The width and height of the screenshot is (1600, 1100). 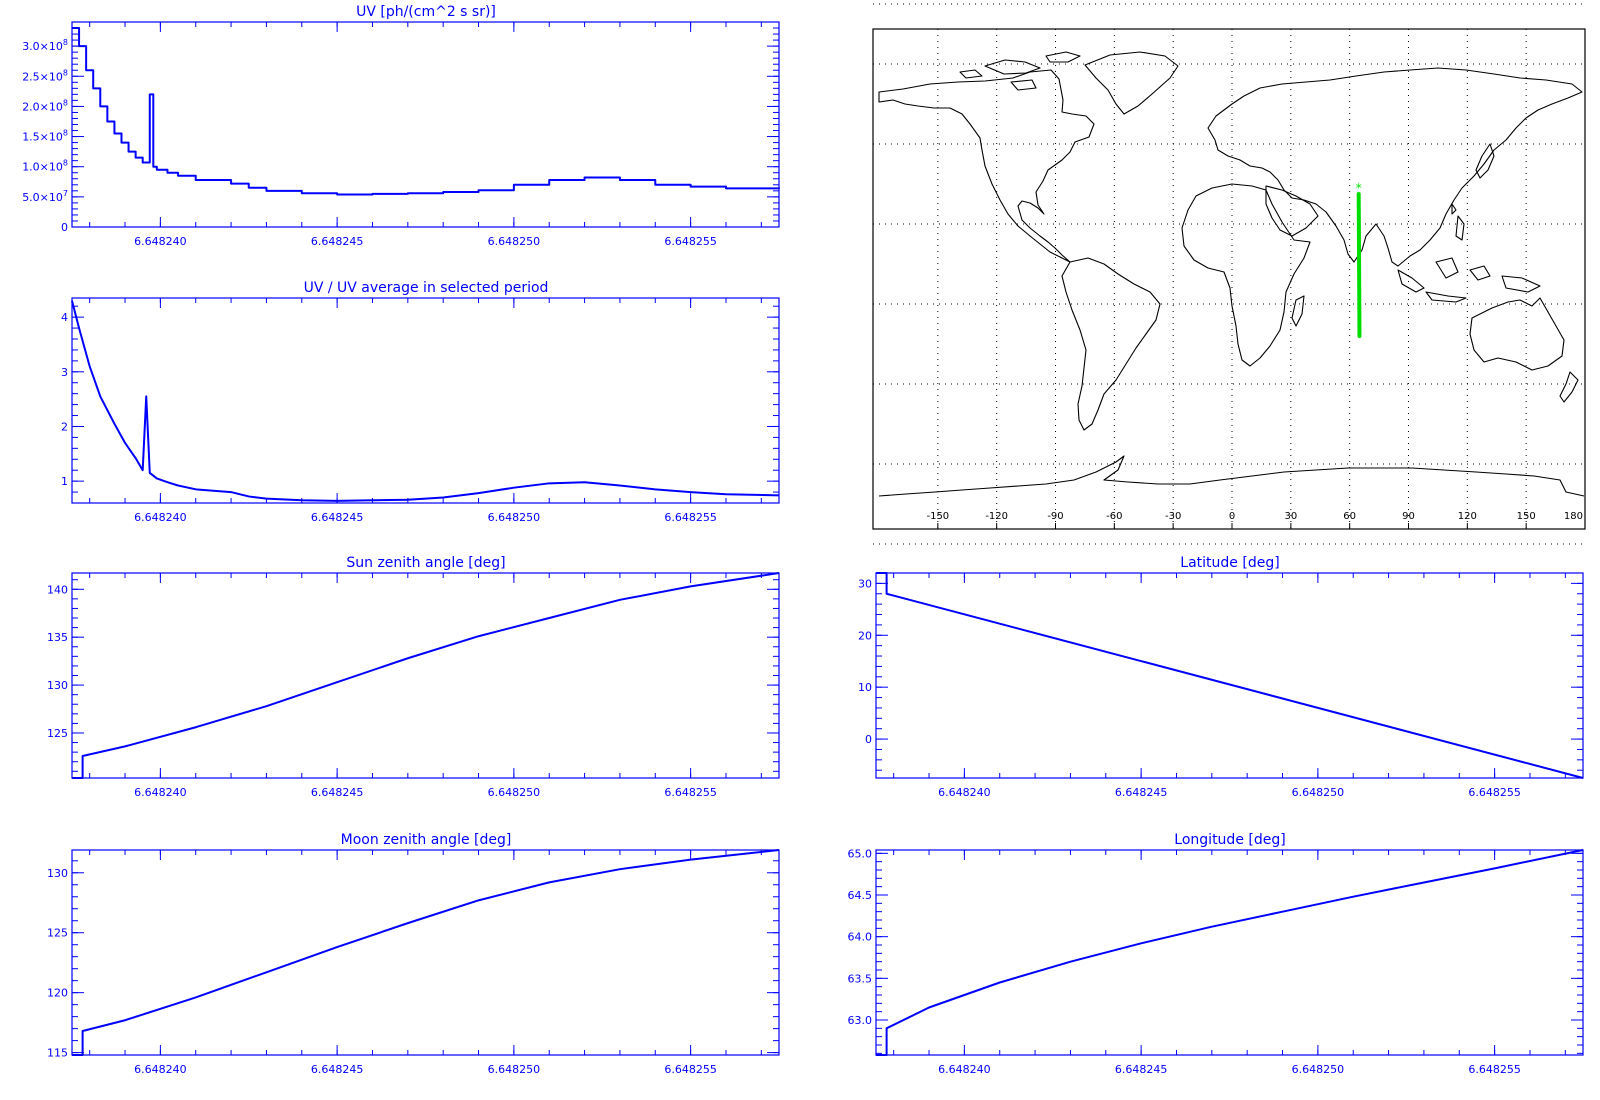 I want to click on sza-x-tick-label: 6.648240, so click(x=160, y=792).